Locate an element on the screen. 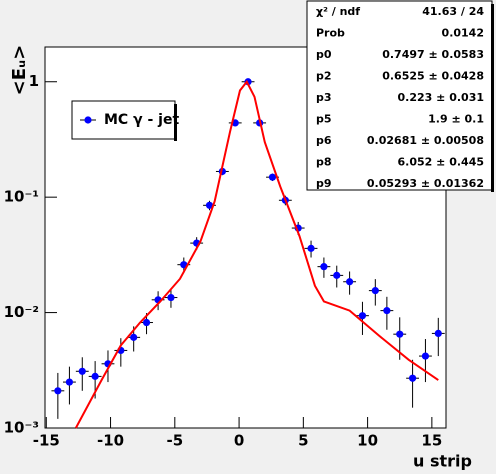 The width and height of the screenshot is (496, 474). legend-shadow is located at coordinates (175, 122).